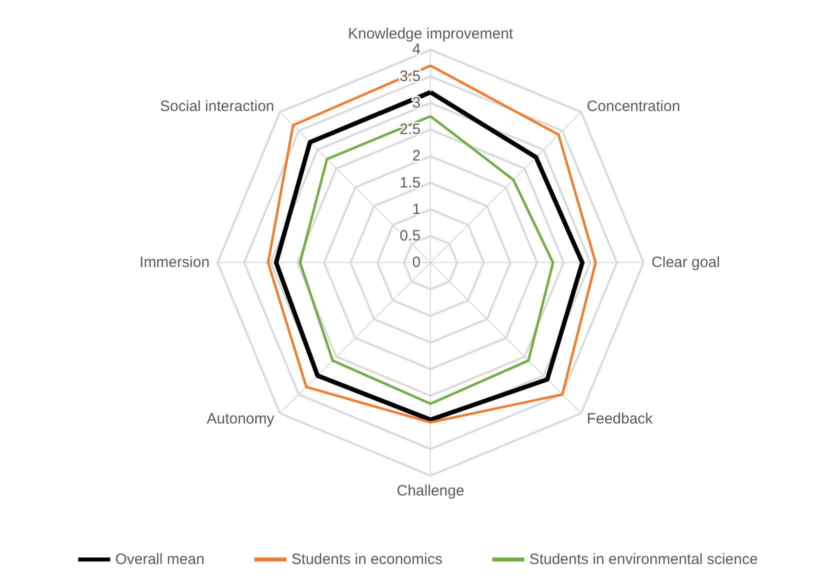 This screenshot has width=836, height=576. What do you see at coordinates (633, 106) in the screenshot?
I see `spoke-label: Concentration` at bounding box center [633, 106].